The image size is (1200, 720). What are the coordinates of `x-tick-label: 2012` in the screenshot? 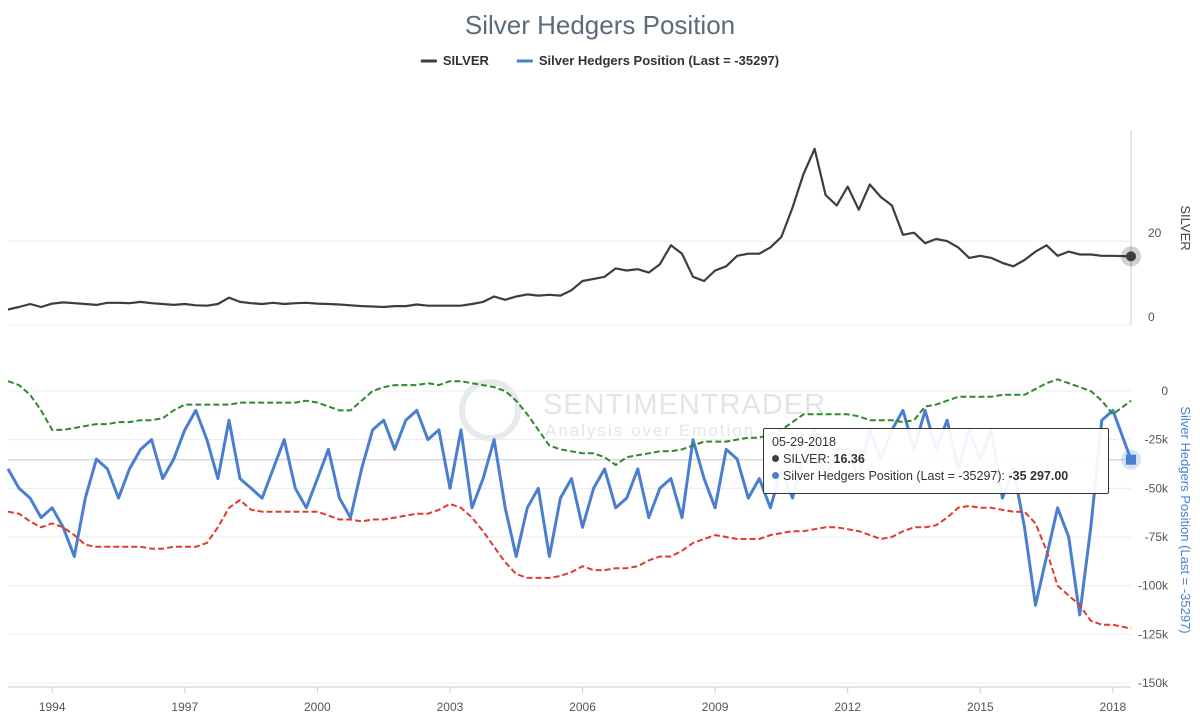 It's located at (847, 707).